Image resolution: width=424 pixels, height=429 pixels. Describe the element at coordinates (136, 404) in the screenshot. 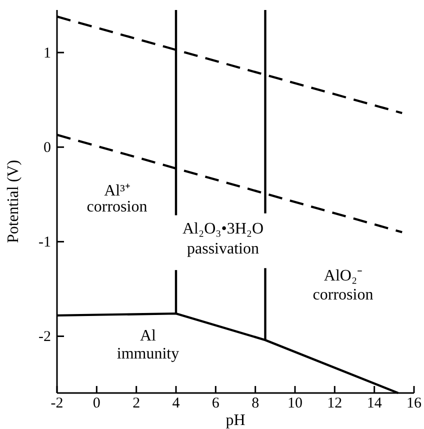

I see `x-tick-label: 2` at that location.